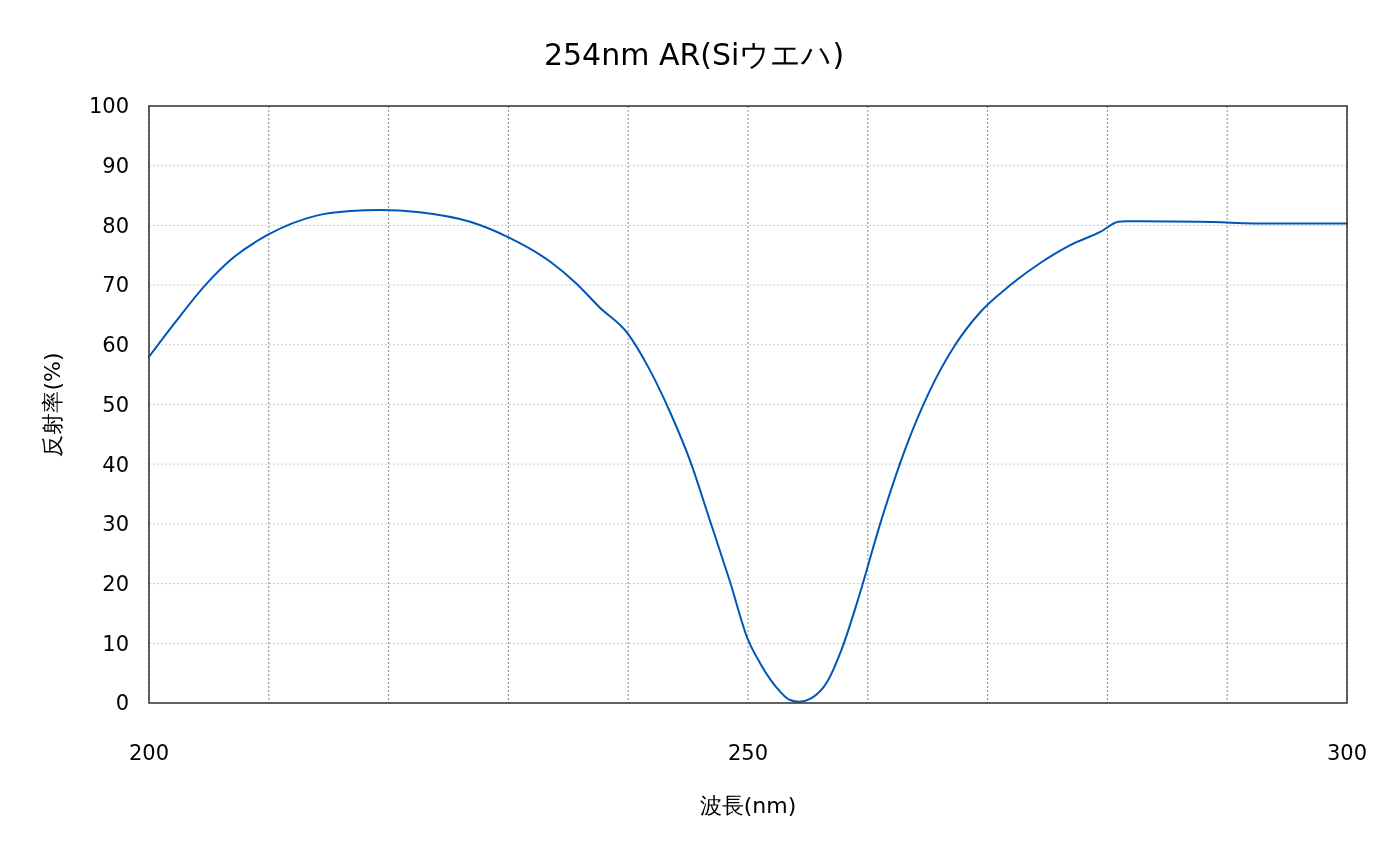  Describe the element at coordinates (122, 703) in the screenshot. I see `y-tick-label: 0` at that location.